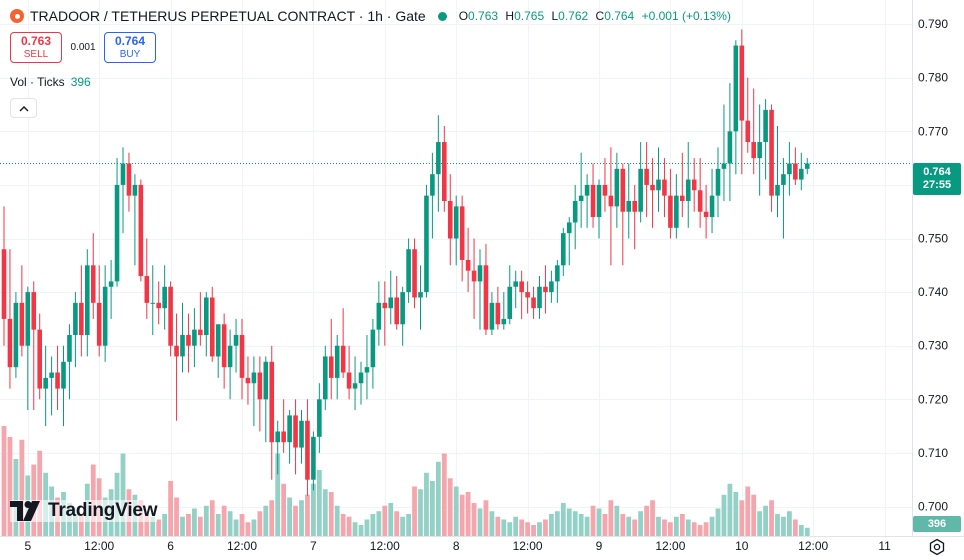 The height and width of the screenshot is (560, 964). What do you see at coordinates (130, 47) in the screenshot?
I see `buy-button: 0.764 BUY` at bounding box center [130, 47].